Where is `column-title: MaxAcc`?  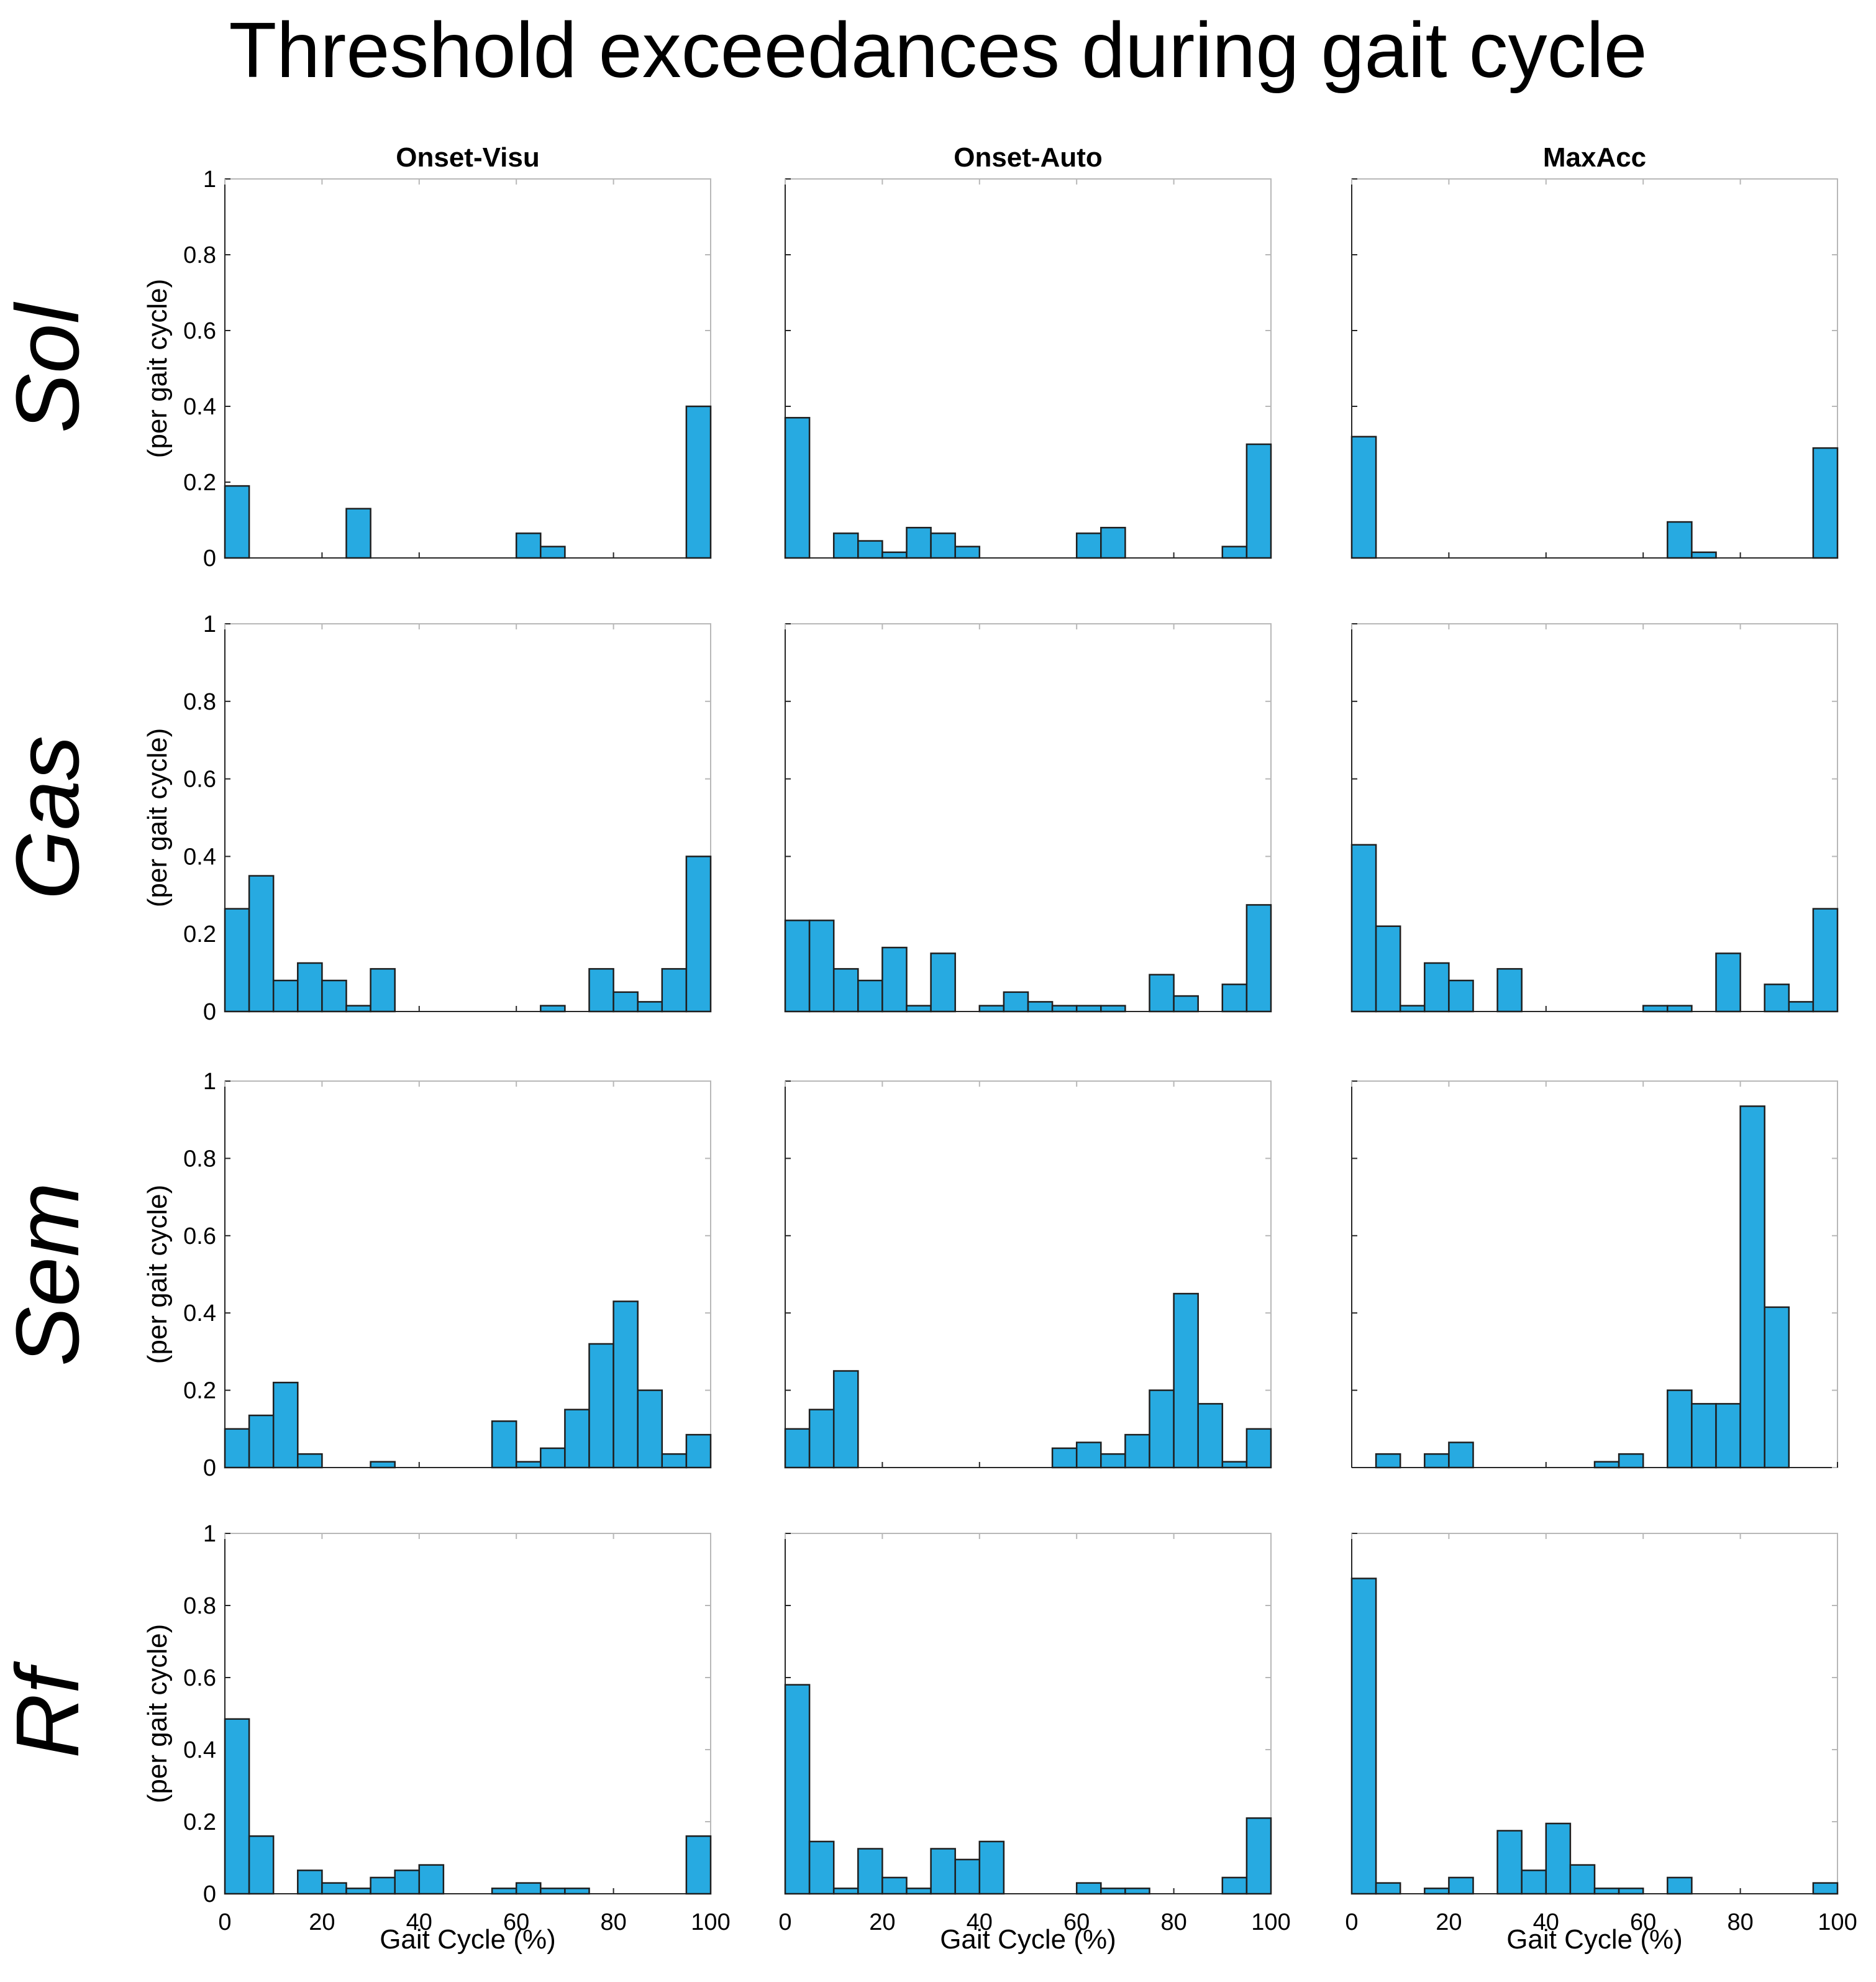 column-title: MaxAcc is located at coordinates (1595, 157).